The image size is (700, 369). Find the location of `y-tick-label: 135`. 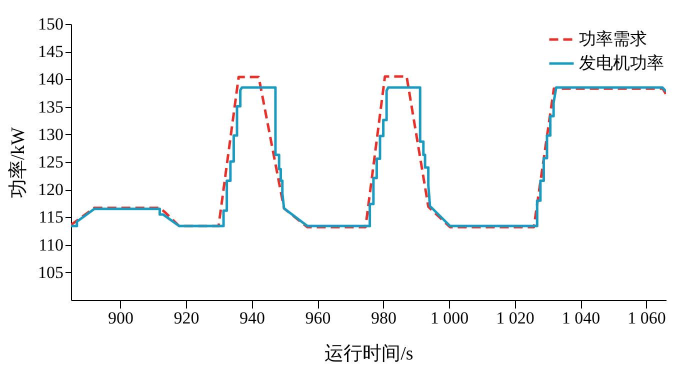

y-tick-label: 135 is located at coordinates (51, 106).